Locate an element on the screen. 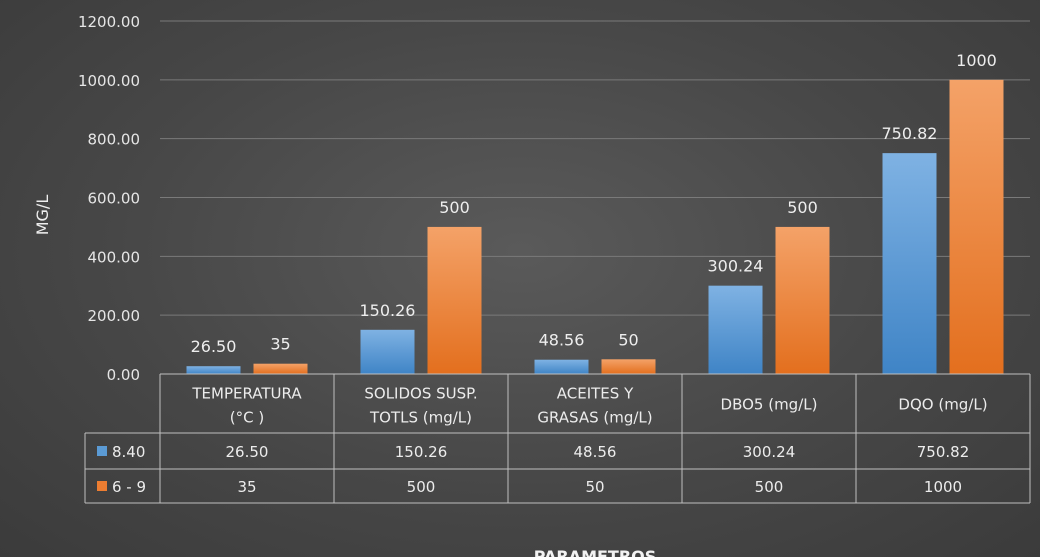 The image size is (1047, 557). category-label: ACEITES Y is located at coordinates (595, 394).